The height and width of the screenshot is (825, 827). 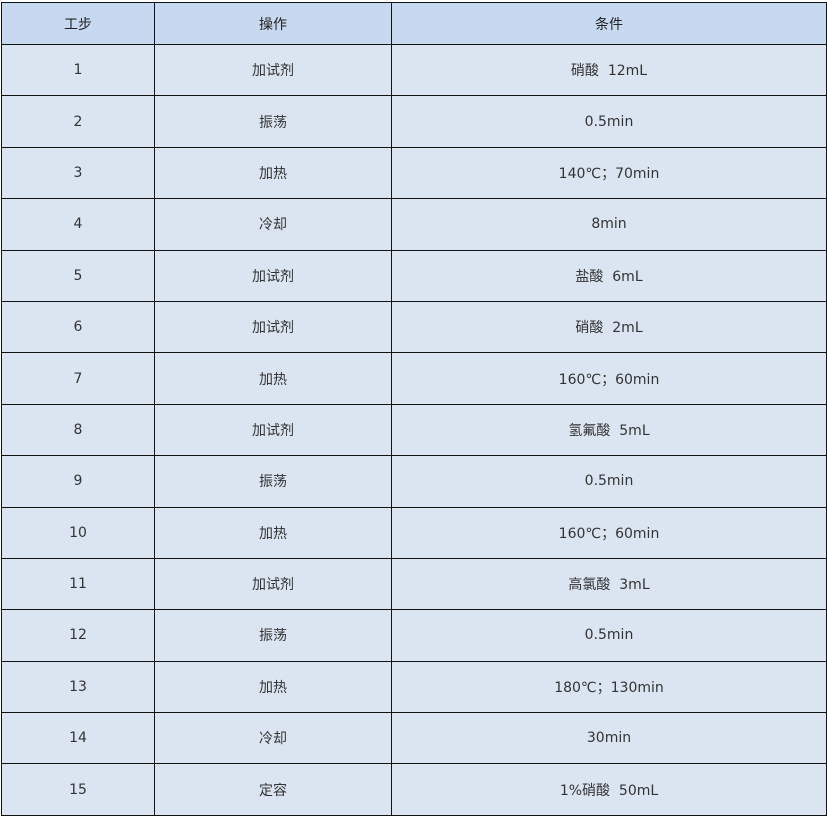 I want to click on table-row: 8 加试剂 氢氟酸 5mL, so click(x=414, y=430).